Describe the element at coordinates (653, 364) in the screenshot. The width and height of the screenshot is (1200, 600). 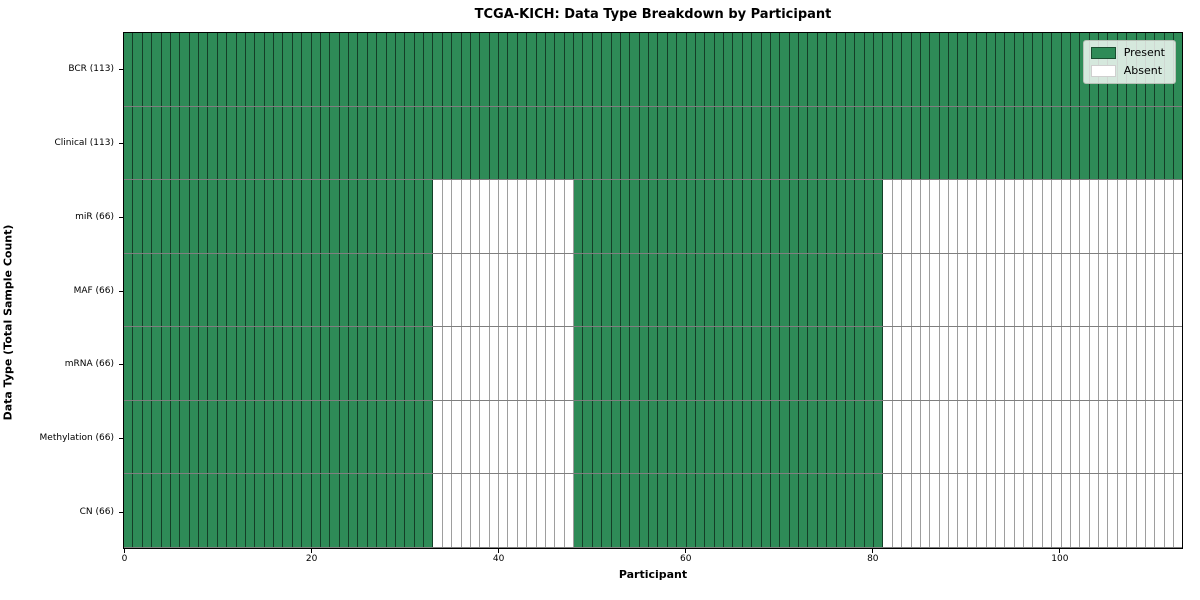
I see `heatmap-row-mRNA` at that location.